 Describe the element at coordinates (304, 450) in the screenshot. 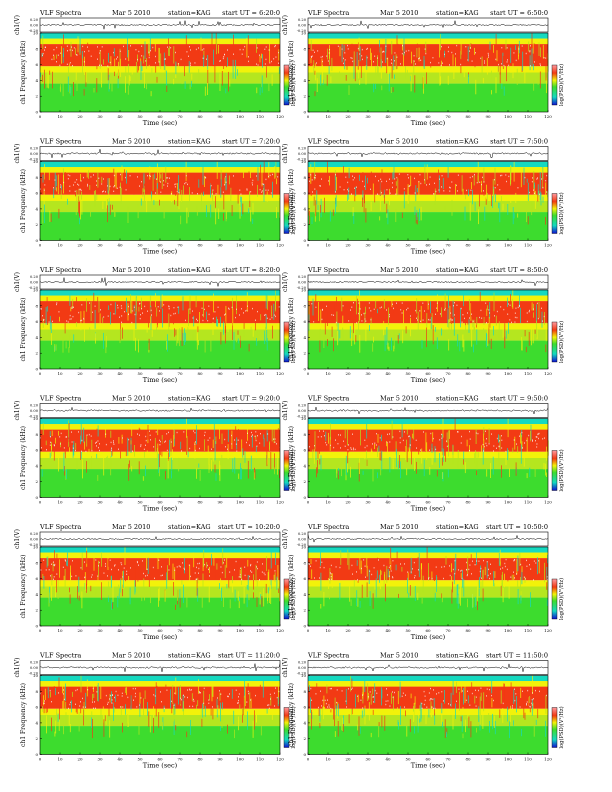

I see `y-tick-label: 6` at that location.